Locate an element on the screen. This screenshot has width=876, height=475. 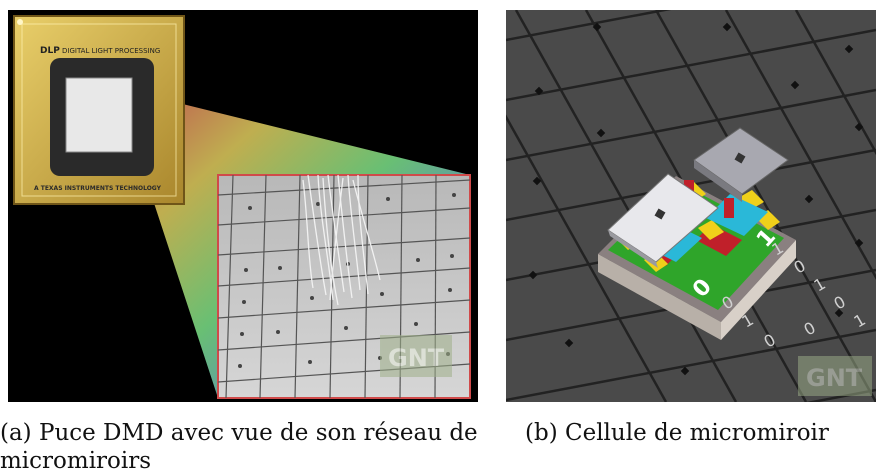
chip-title-text: DIGITAL LIGHT PROCESSING is located at coordinates (111, 51).